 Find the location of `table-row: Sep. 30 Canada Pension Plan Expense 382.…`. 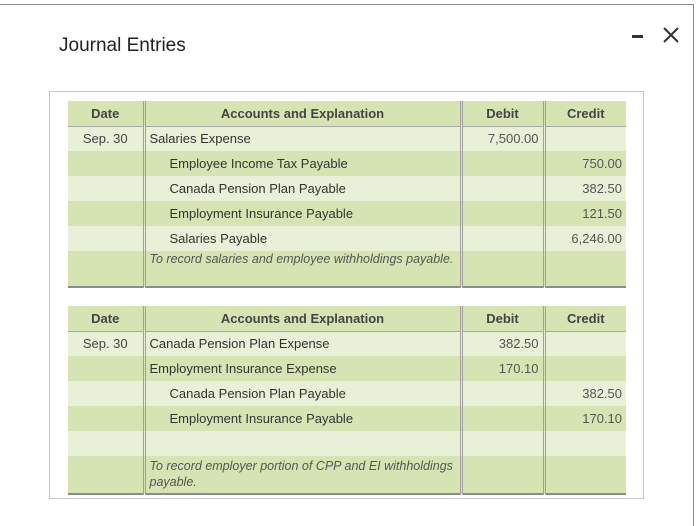

table-row: Sep. 30 Canada Pension Plan Expense 382.… is located at coordinates (347, 343).